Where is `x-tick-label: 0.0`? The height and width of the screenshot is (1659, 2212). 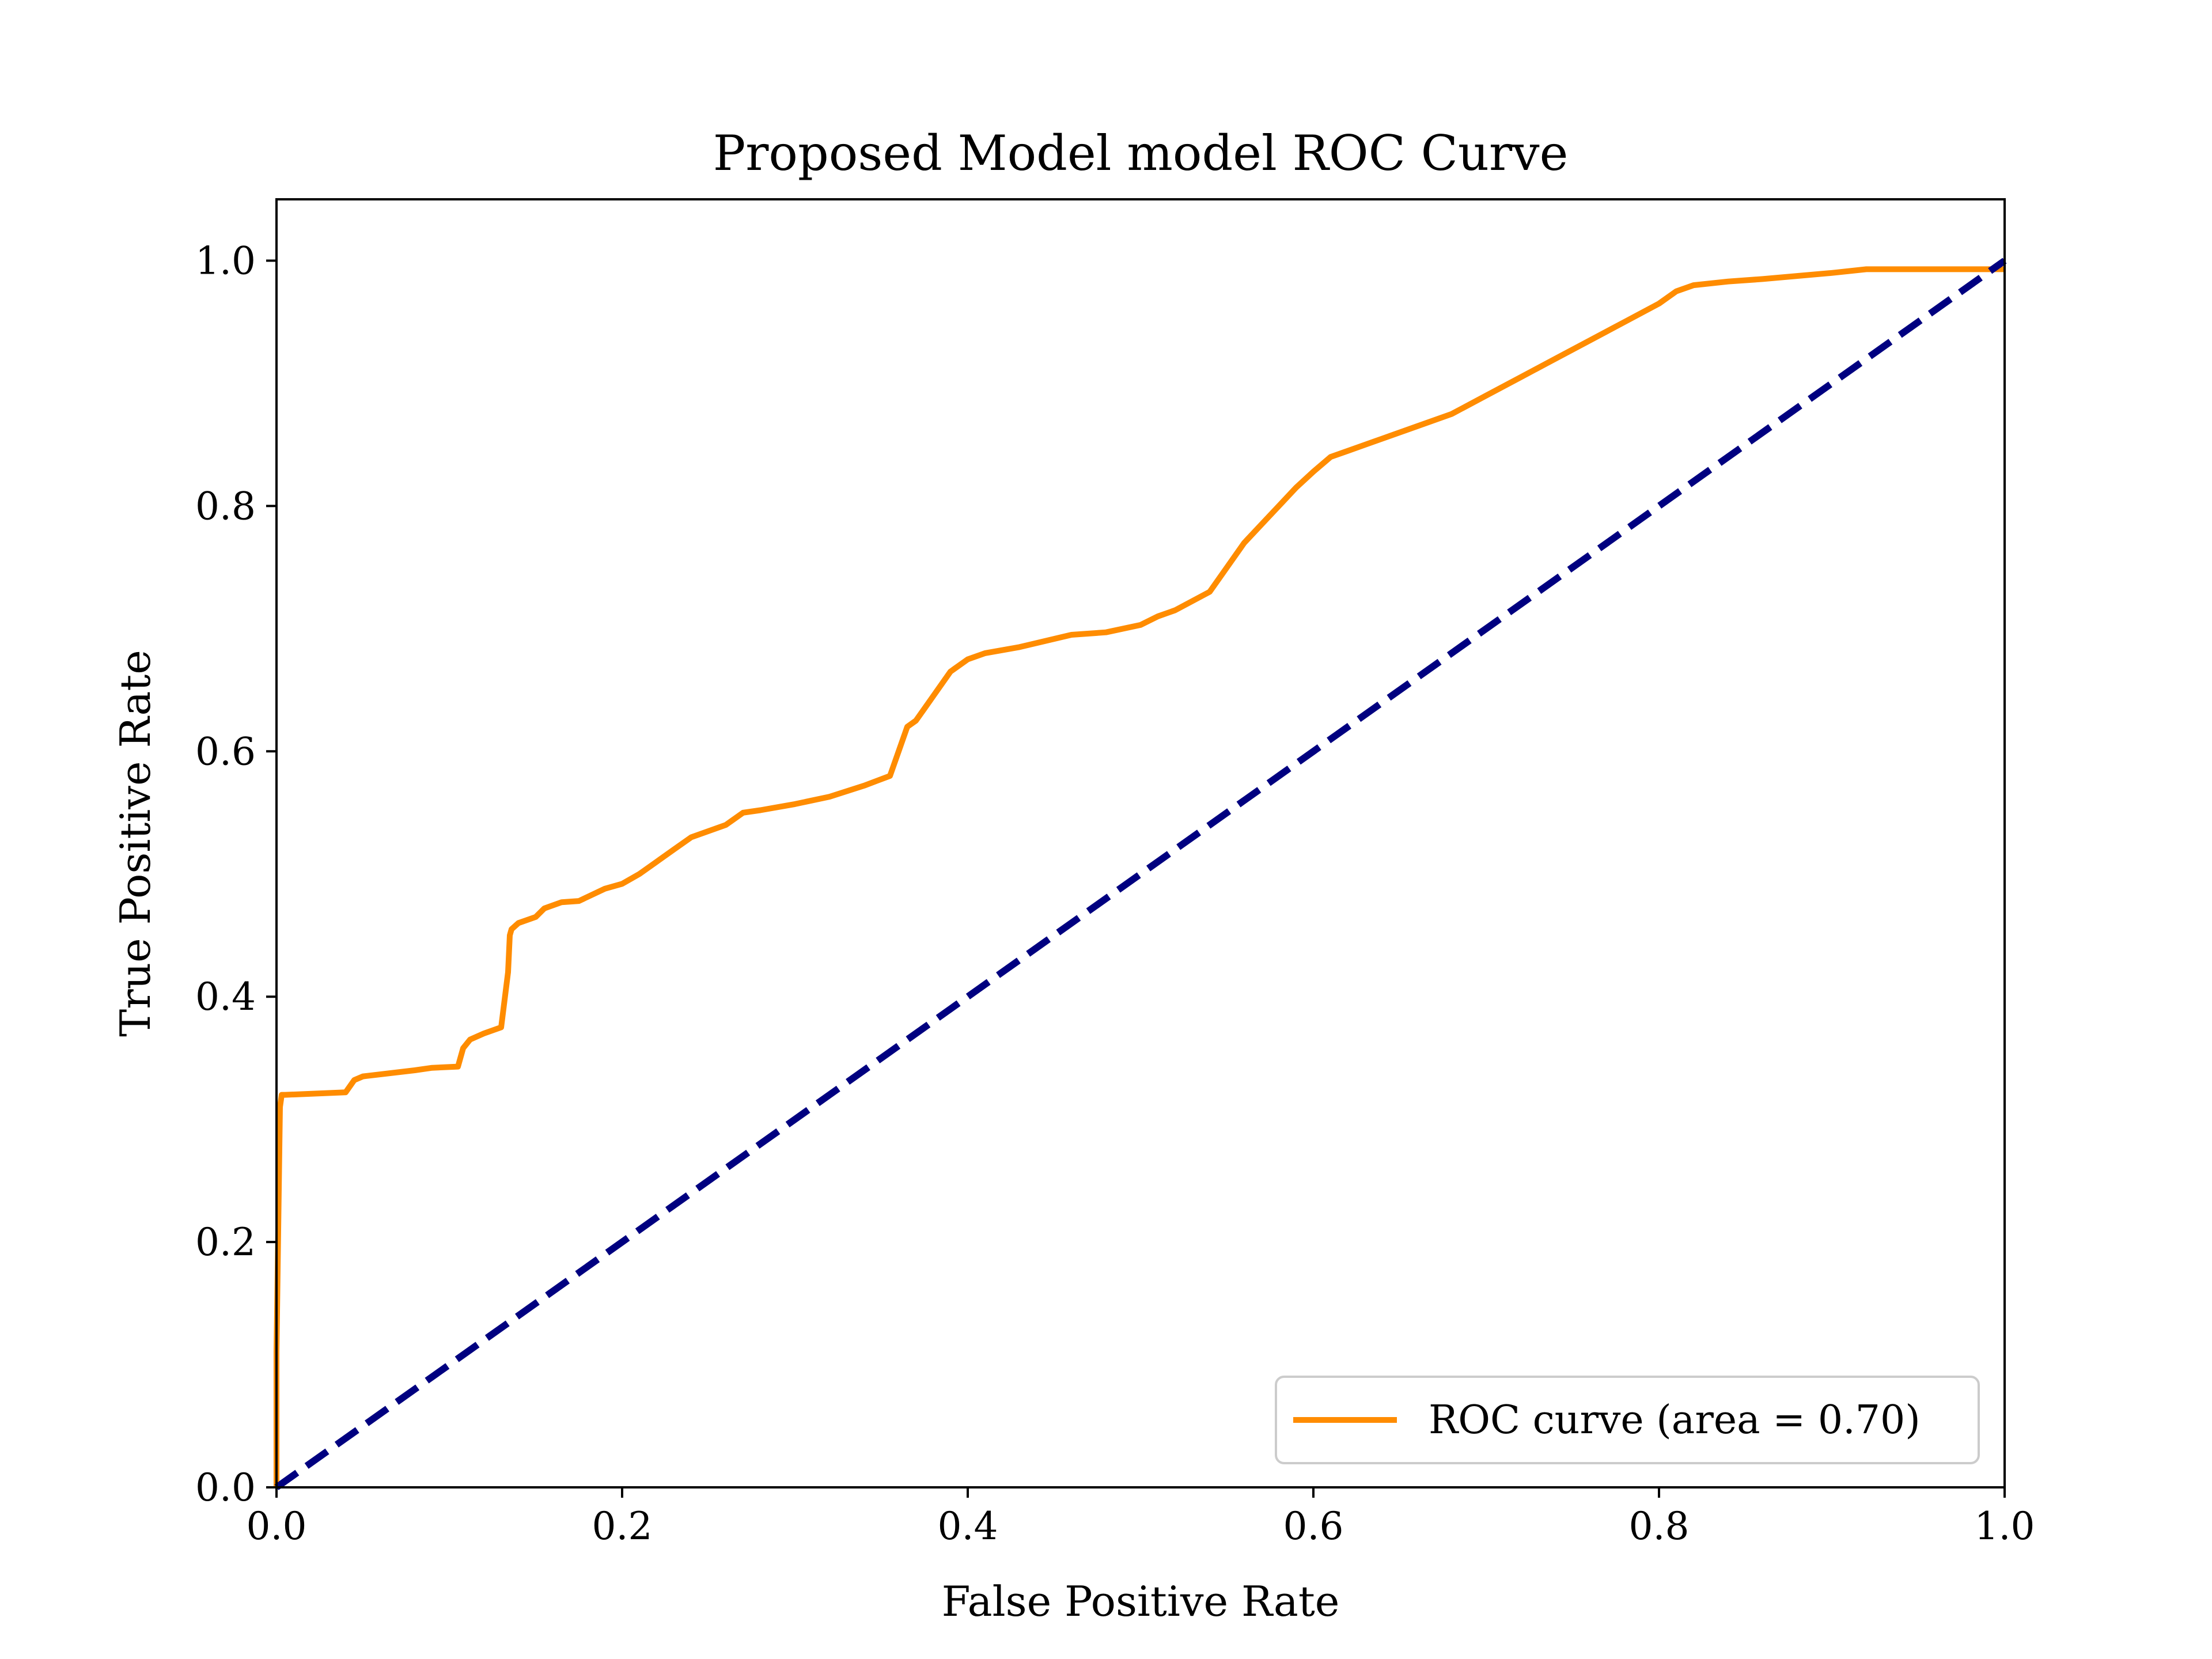
x-tick-label: 0.0 is located at coordinates (277, 1526).